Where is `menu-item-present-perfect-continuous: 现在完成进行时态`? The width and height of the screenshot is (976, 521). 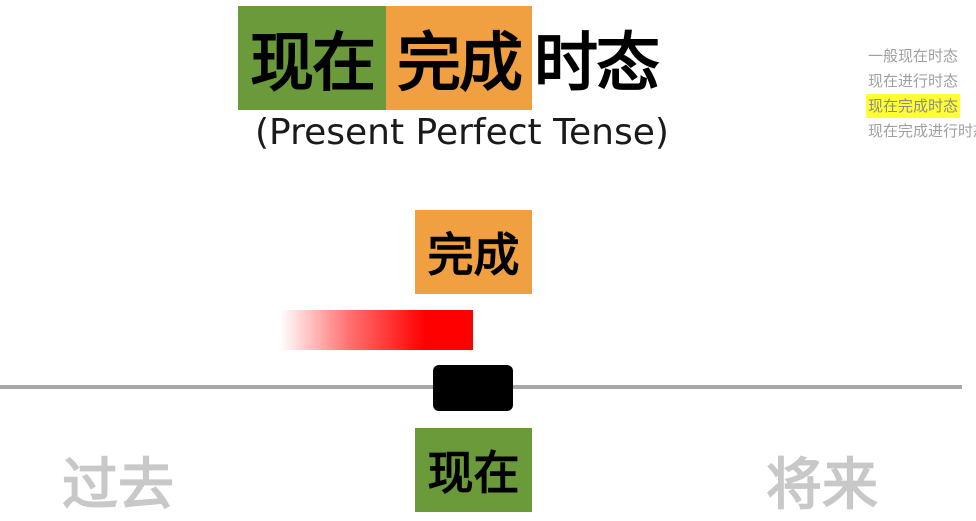
menu-item-present-perfect-continuous: 现在完成进行时态 is located at coordinates (922, 131).